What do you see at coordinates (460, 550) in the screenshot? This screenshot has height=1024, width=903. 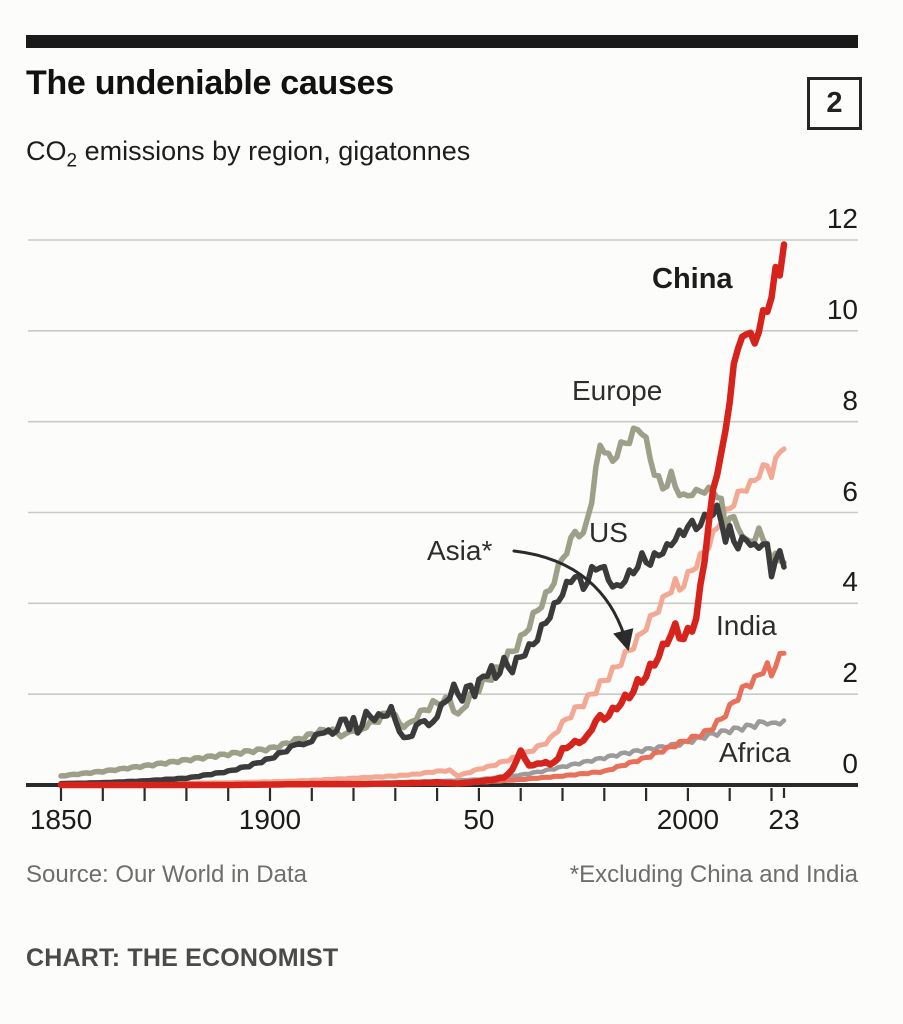 I see `series-label-asia: Asia*` at bounding box center [460, 550].